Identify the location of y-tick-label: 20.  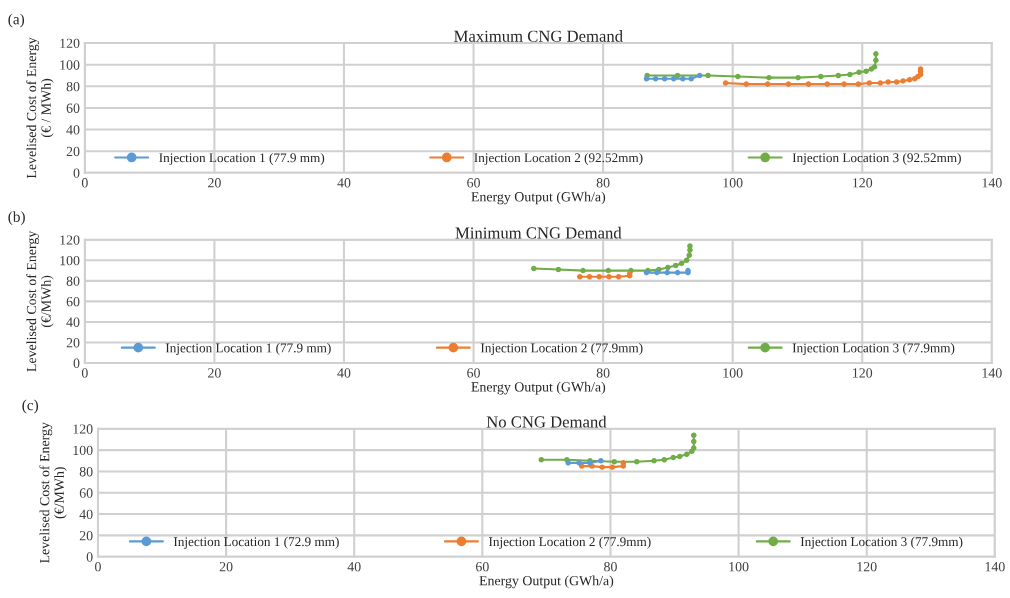
(73, 343).